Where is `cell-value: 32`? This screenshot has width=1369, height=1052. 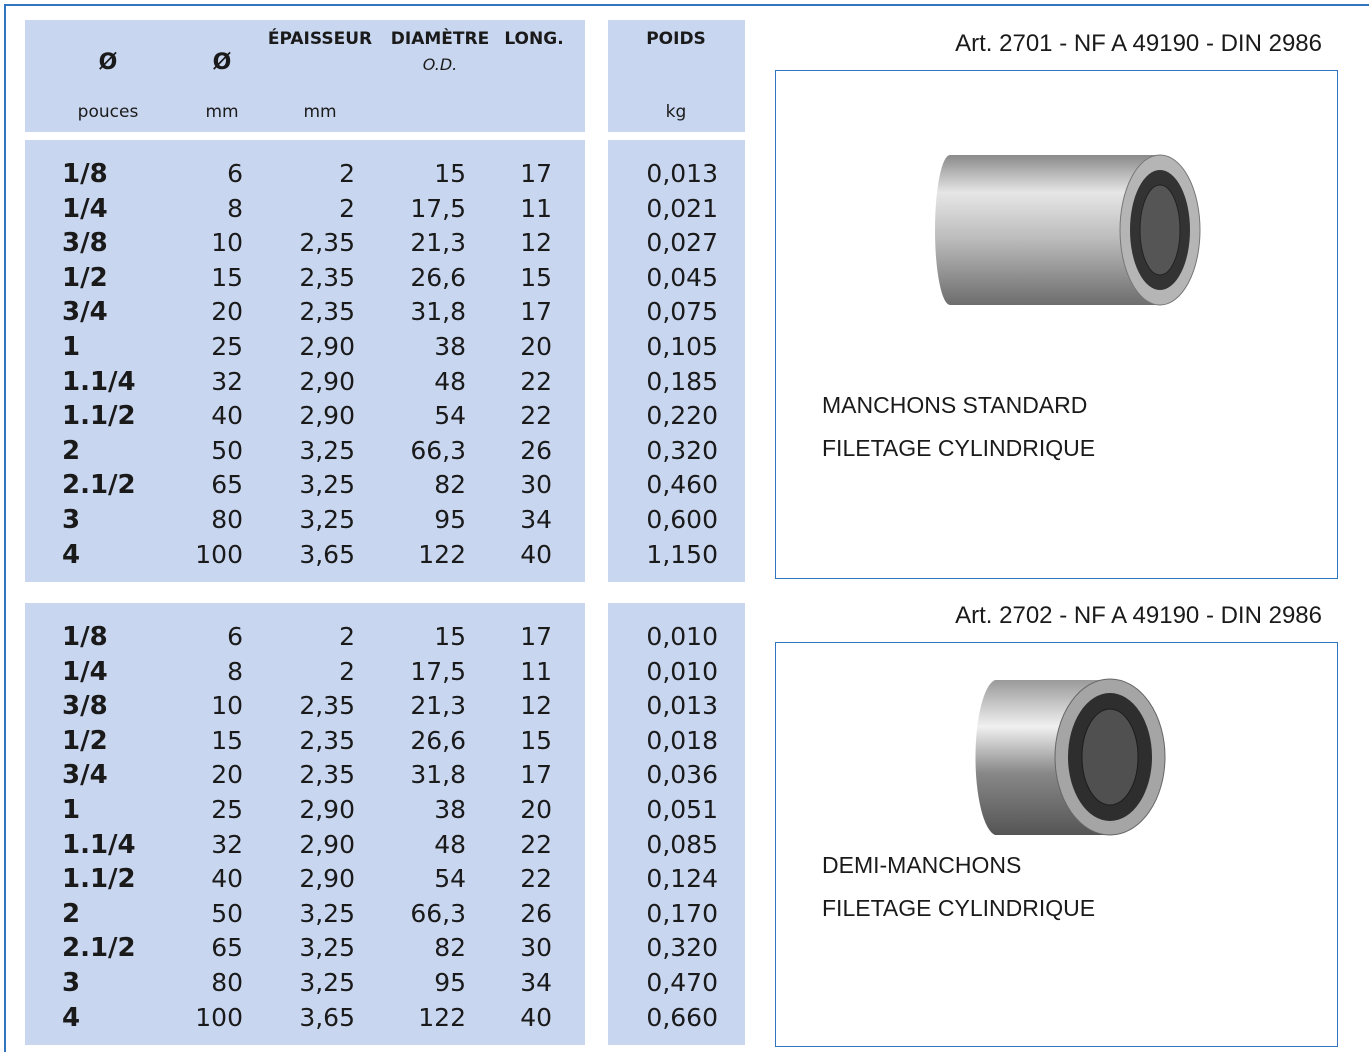 cell-value: 32 is located at coordinates (227, 844).